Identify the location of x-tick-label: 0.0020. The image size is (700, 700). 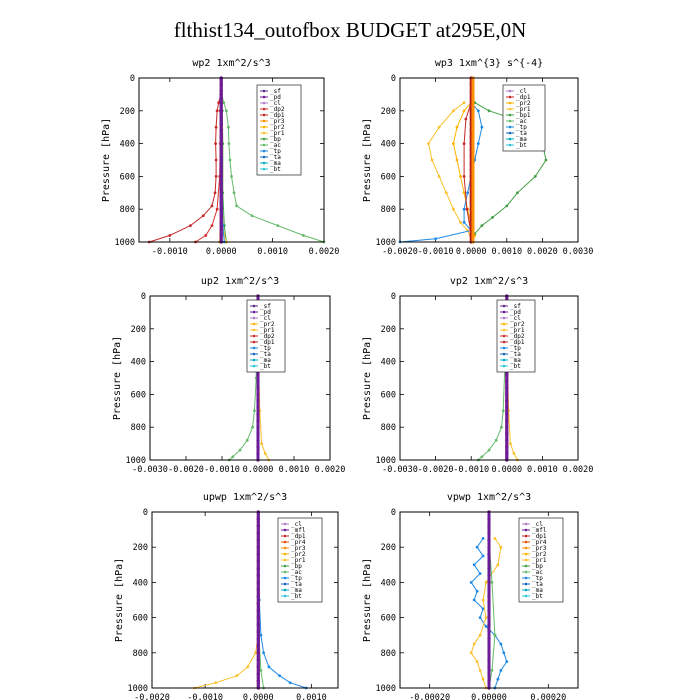
(324, 252).